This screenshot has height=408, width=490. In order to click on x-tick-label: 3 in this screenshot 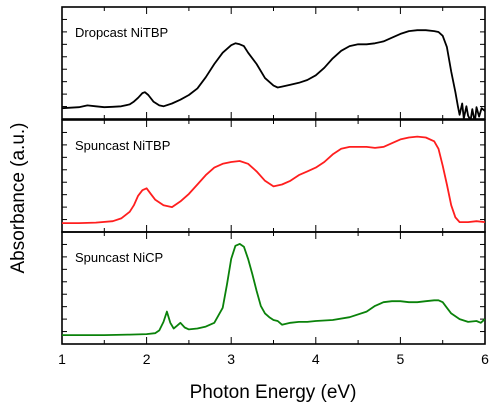, I will do `click(231, 359)`.